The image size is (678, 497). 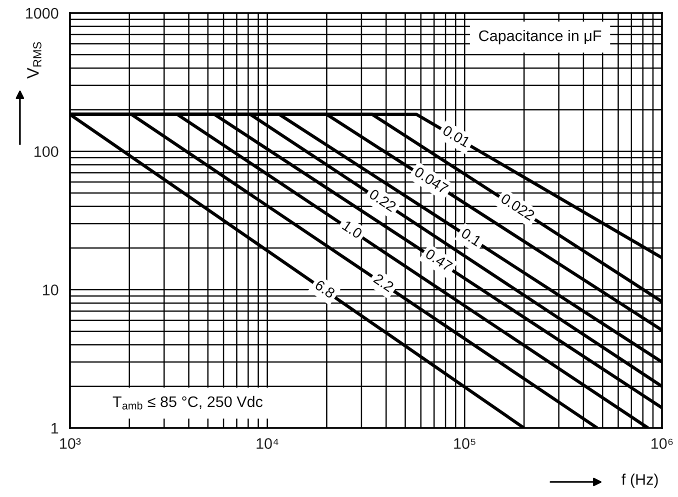 I want to click on text: 1.0, so click(x=353, y=229).